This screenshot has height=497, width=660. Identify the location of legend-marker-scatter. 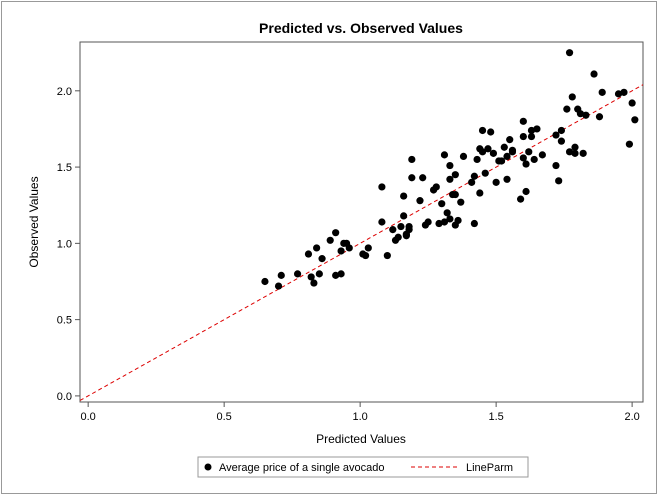
(208, 467).